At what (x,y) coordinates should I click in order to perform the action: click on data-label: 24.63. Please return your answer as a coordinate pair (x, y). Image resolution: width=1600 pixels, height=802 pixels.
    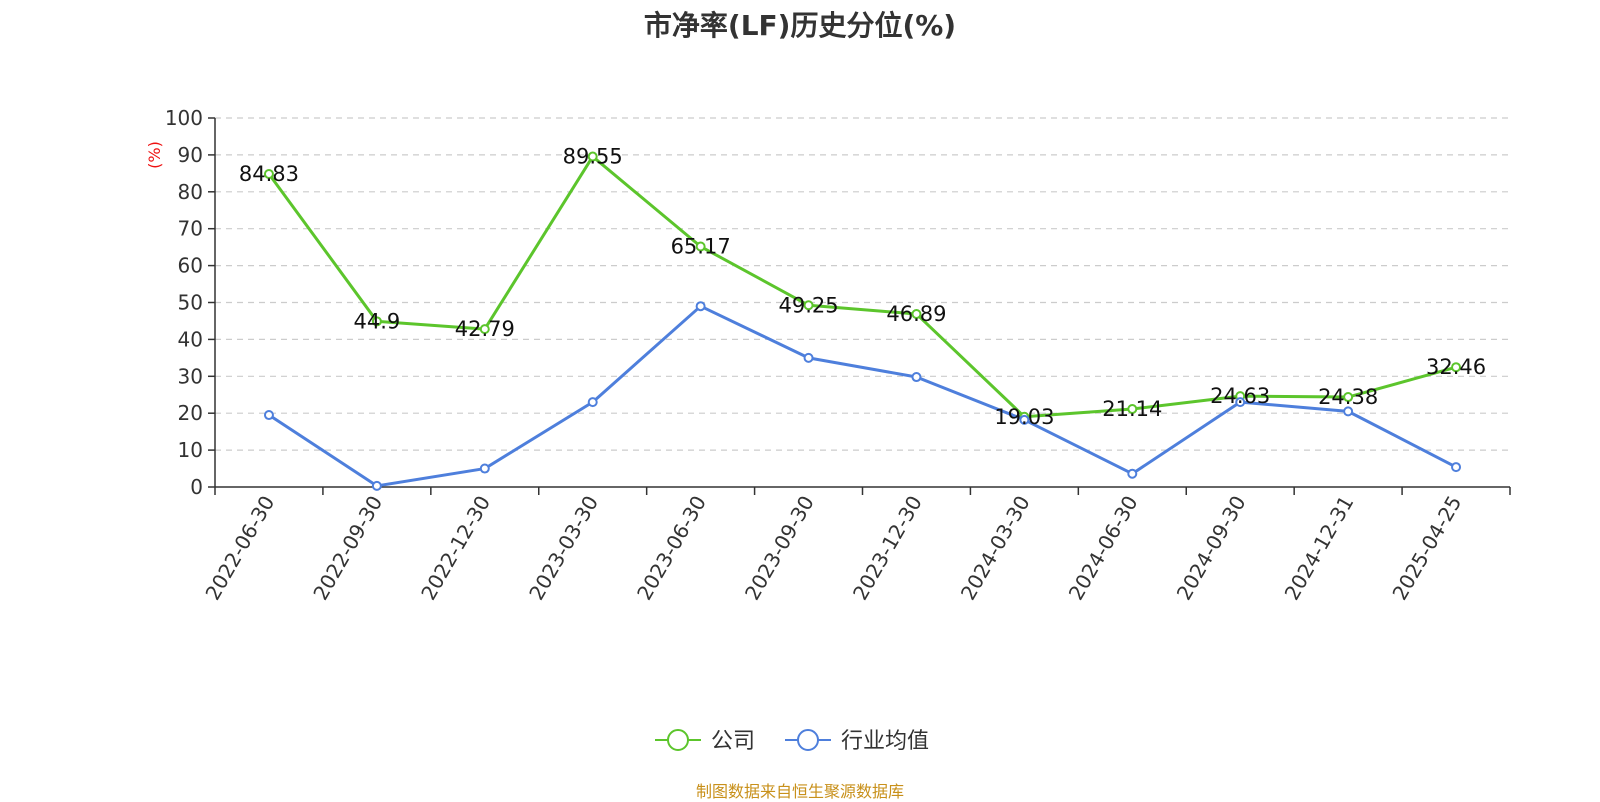
    Looking at the image, I should click on (1240, 396).